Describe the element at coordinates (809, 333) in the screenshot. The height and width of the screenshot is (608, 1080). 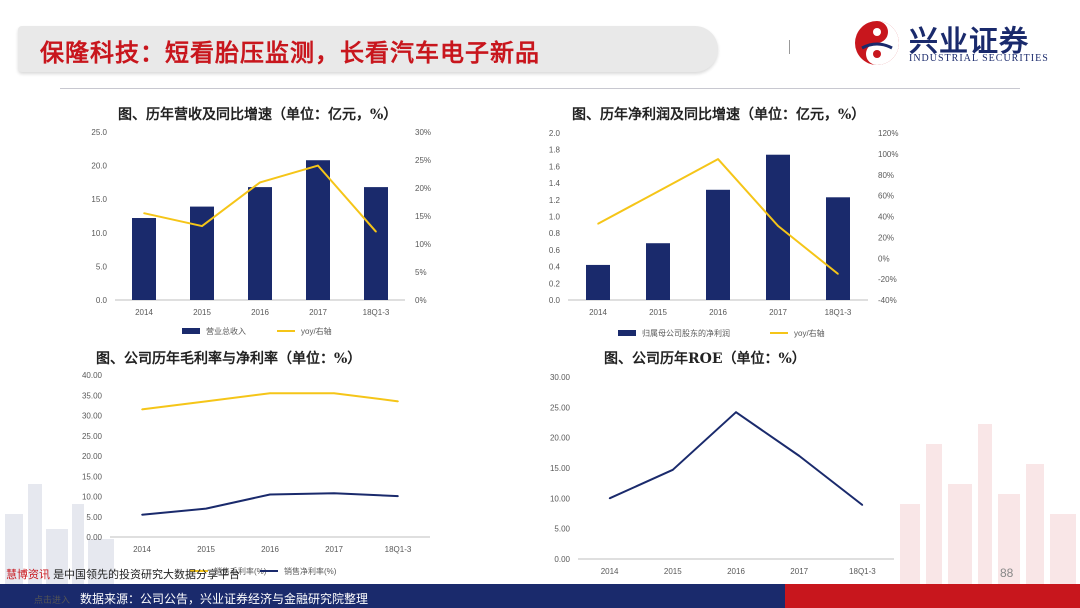
I see `legend-label: yoy/右轴` at that location.